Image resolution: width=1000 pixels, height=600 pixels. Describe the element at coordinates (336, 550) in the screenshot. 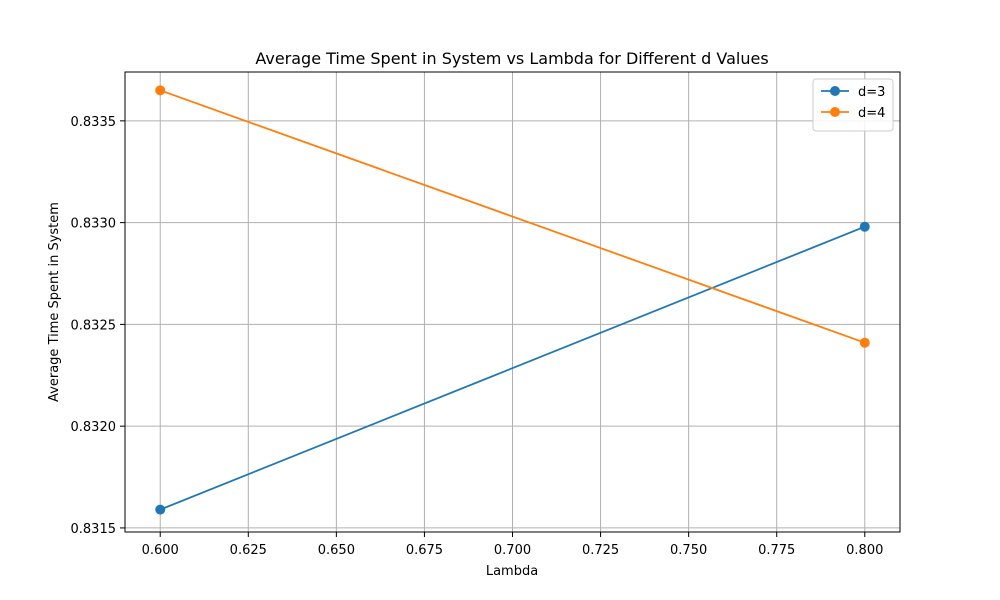

I see `x-tick-label: 0.650` at that location.